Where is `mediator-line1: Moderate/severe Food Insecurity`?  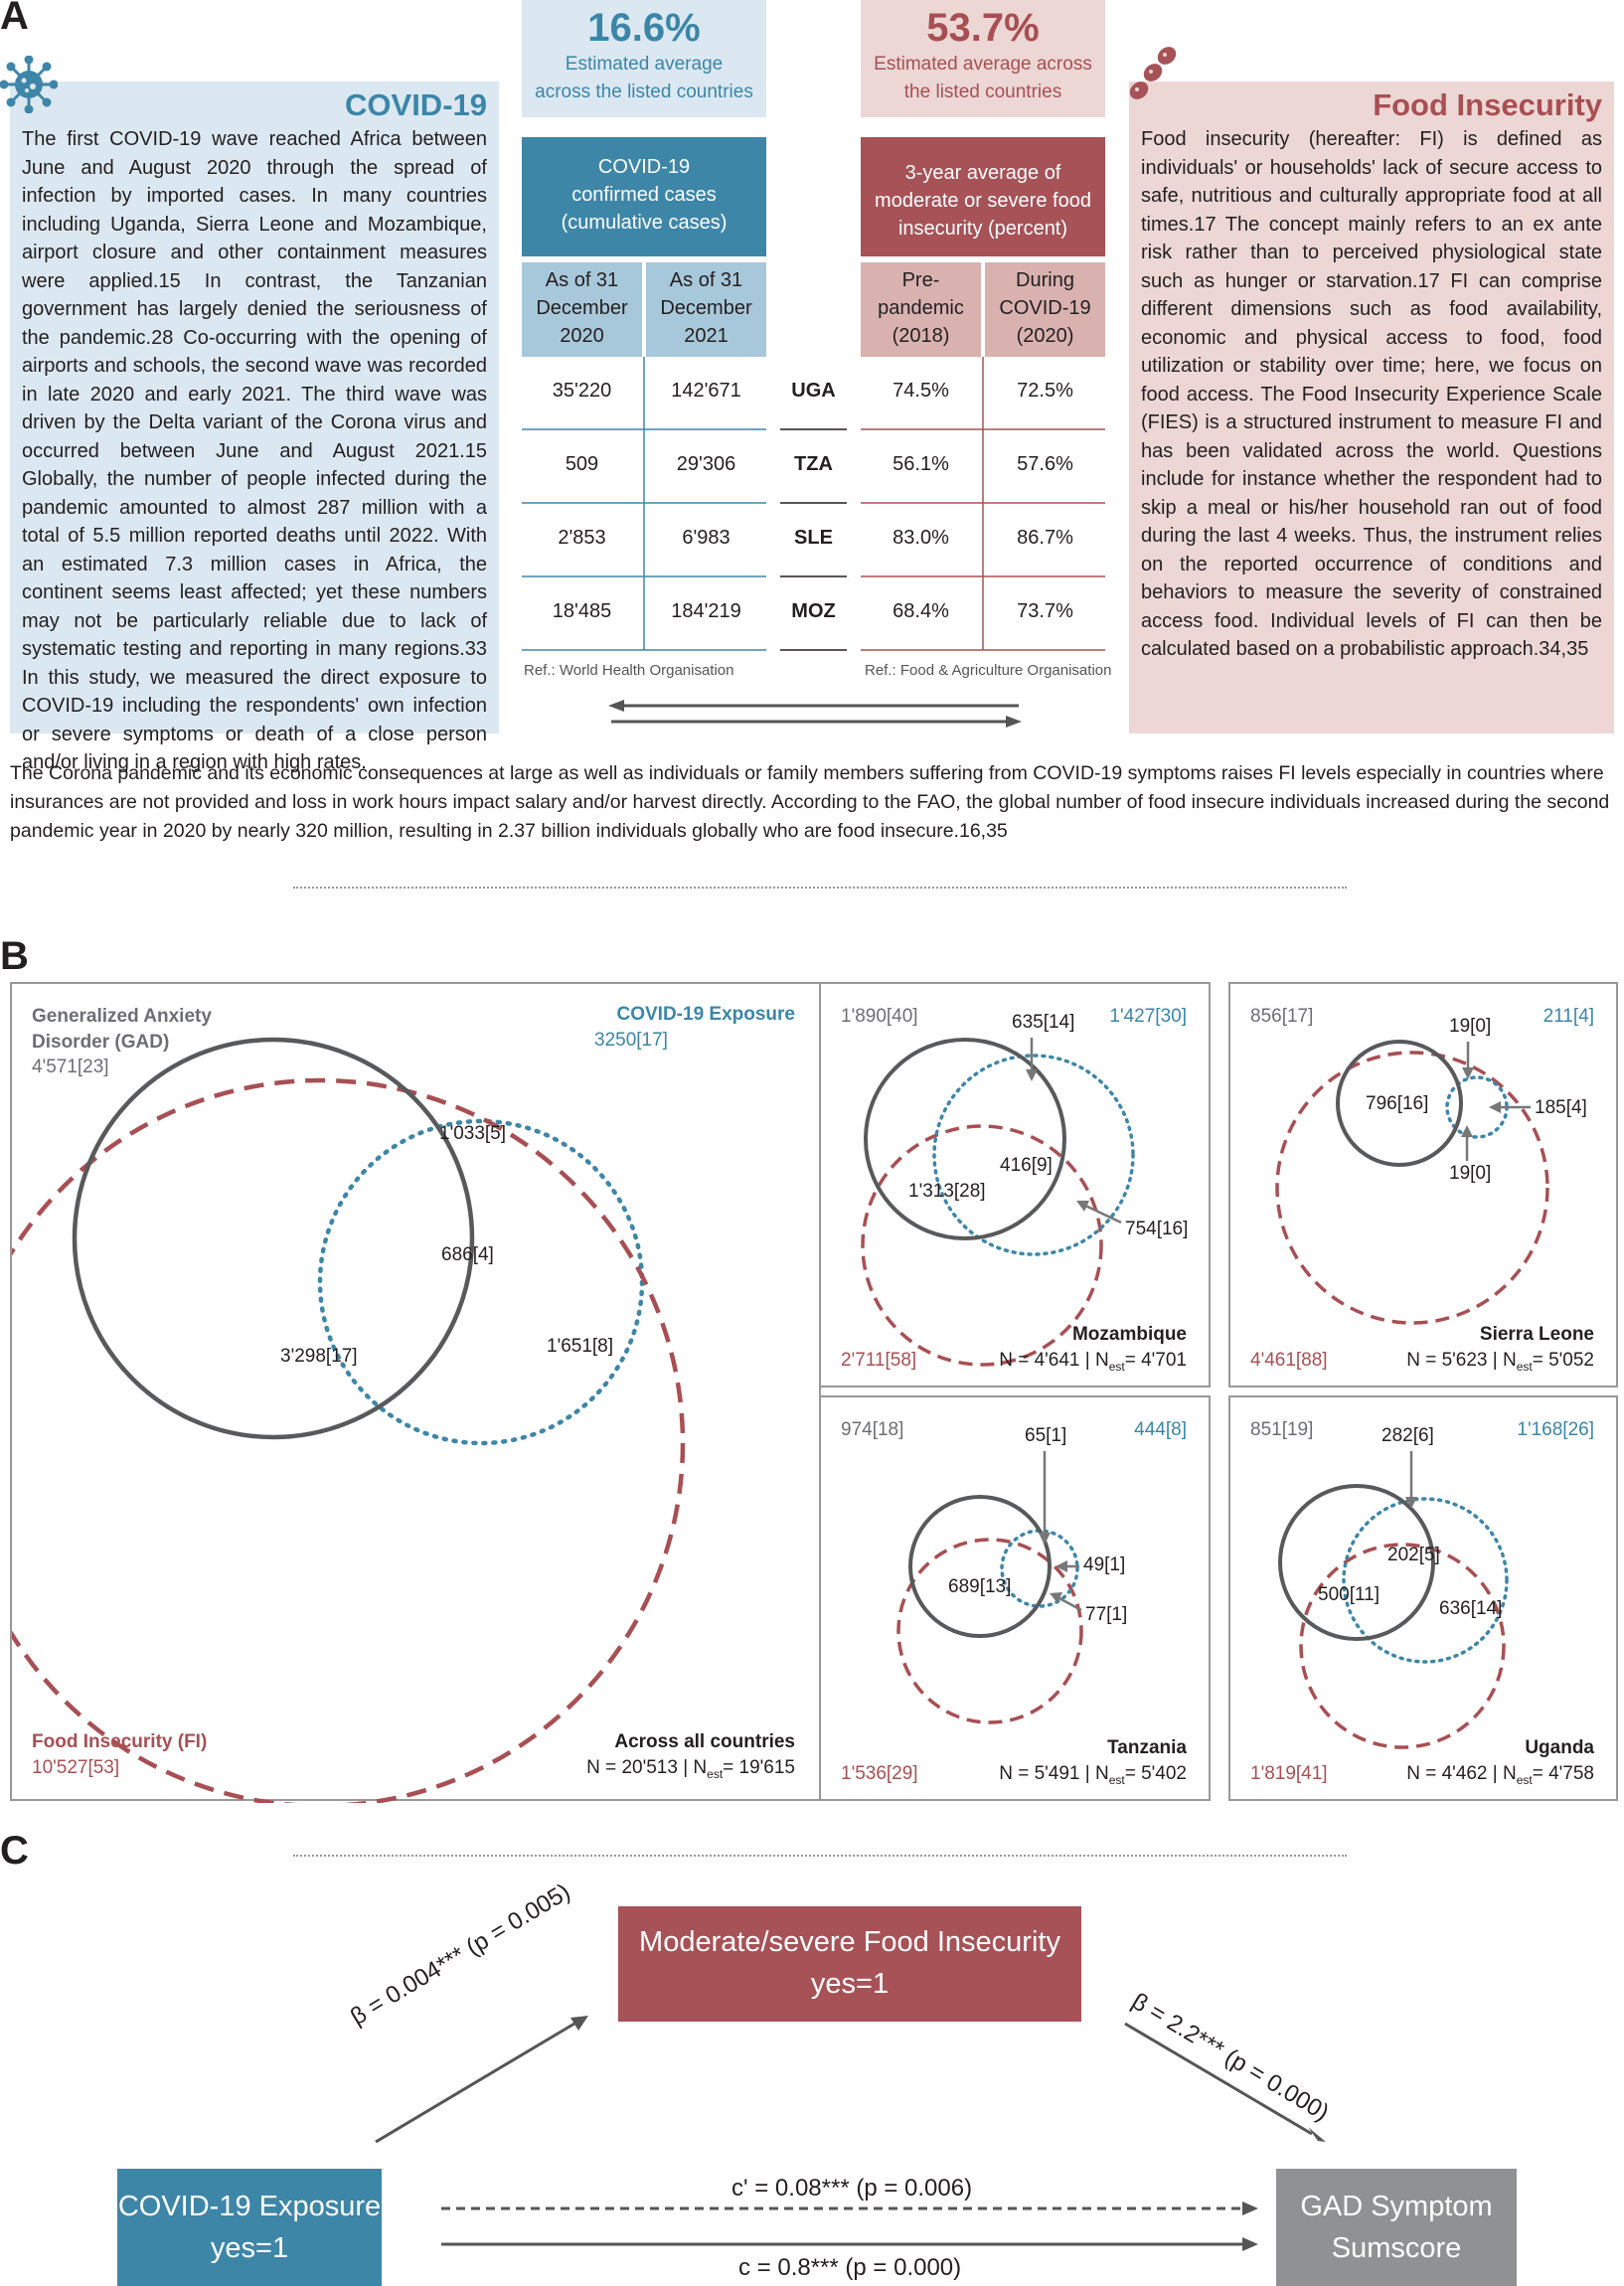
mediator-line1: Moderate/severe Food Insecurity is located at coordinates (849, 1942).